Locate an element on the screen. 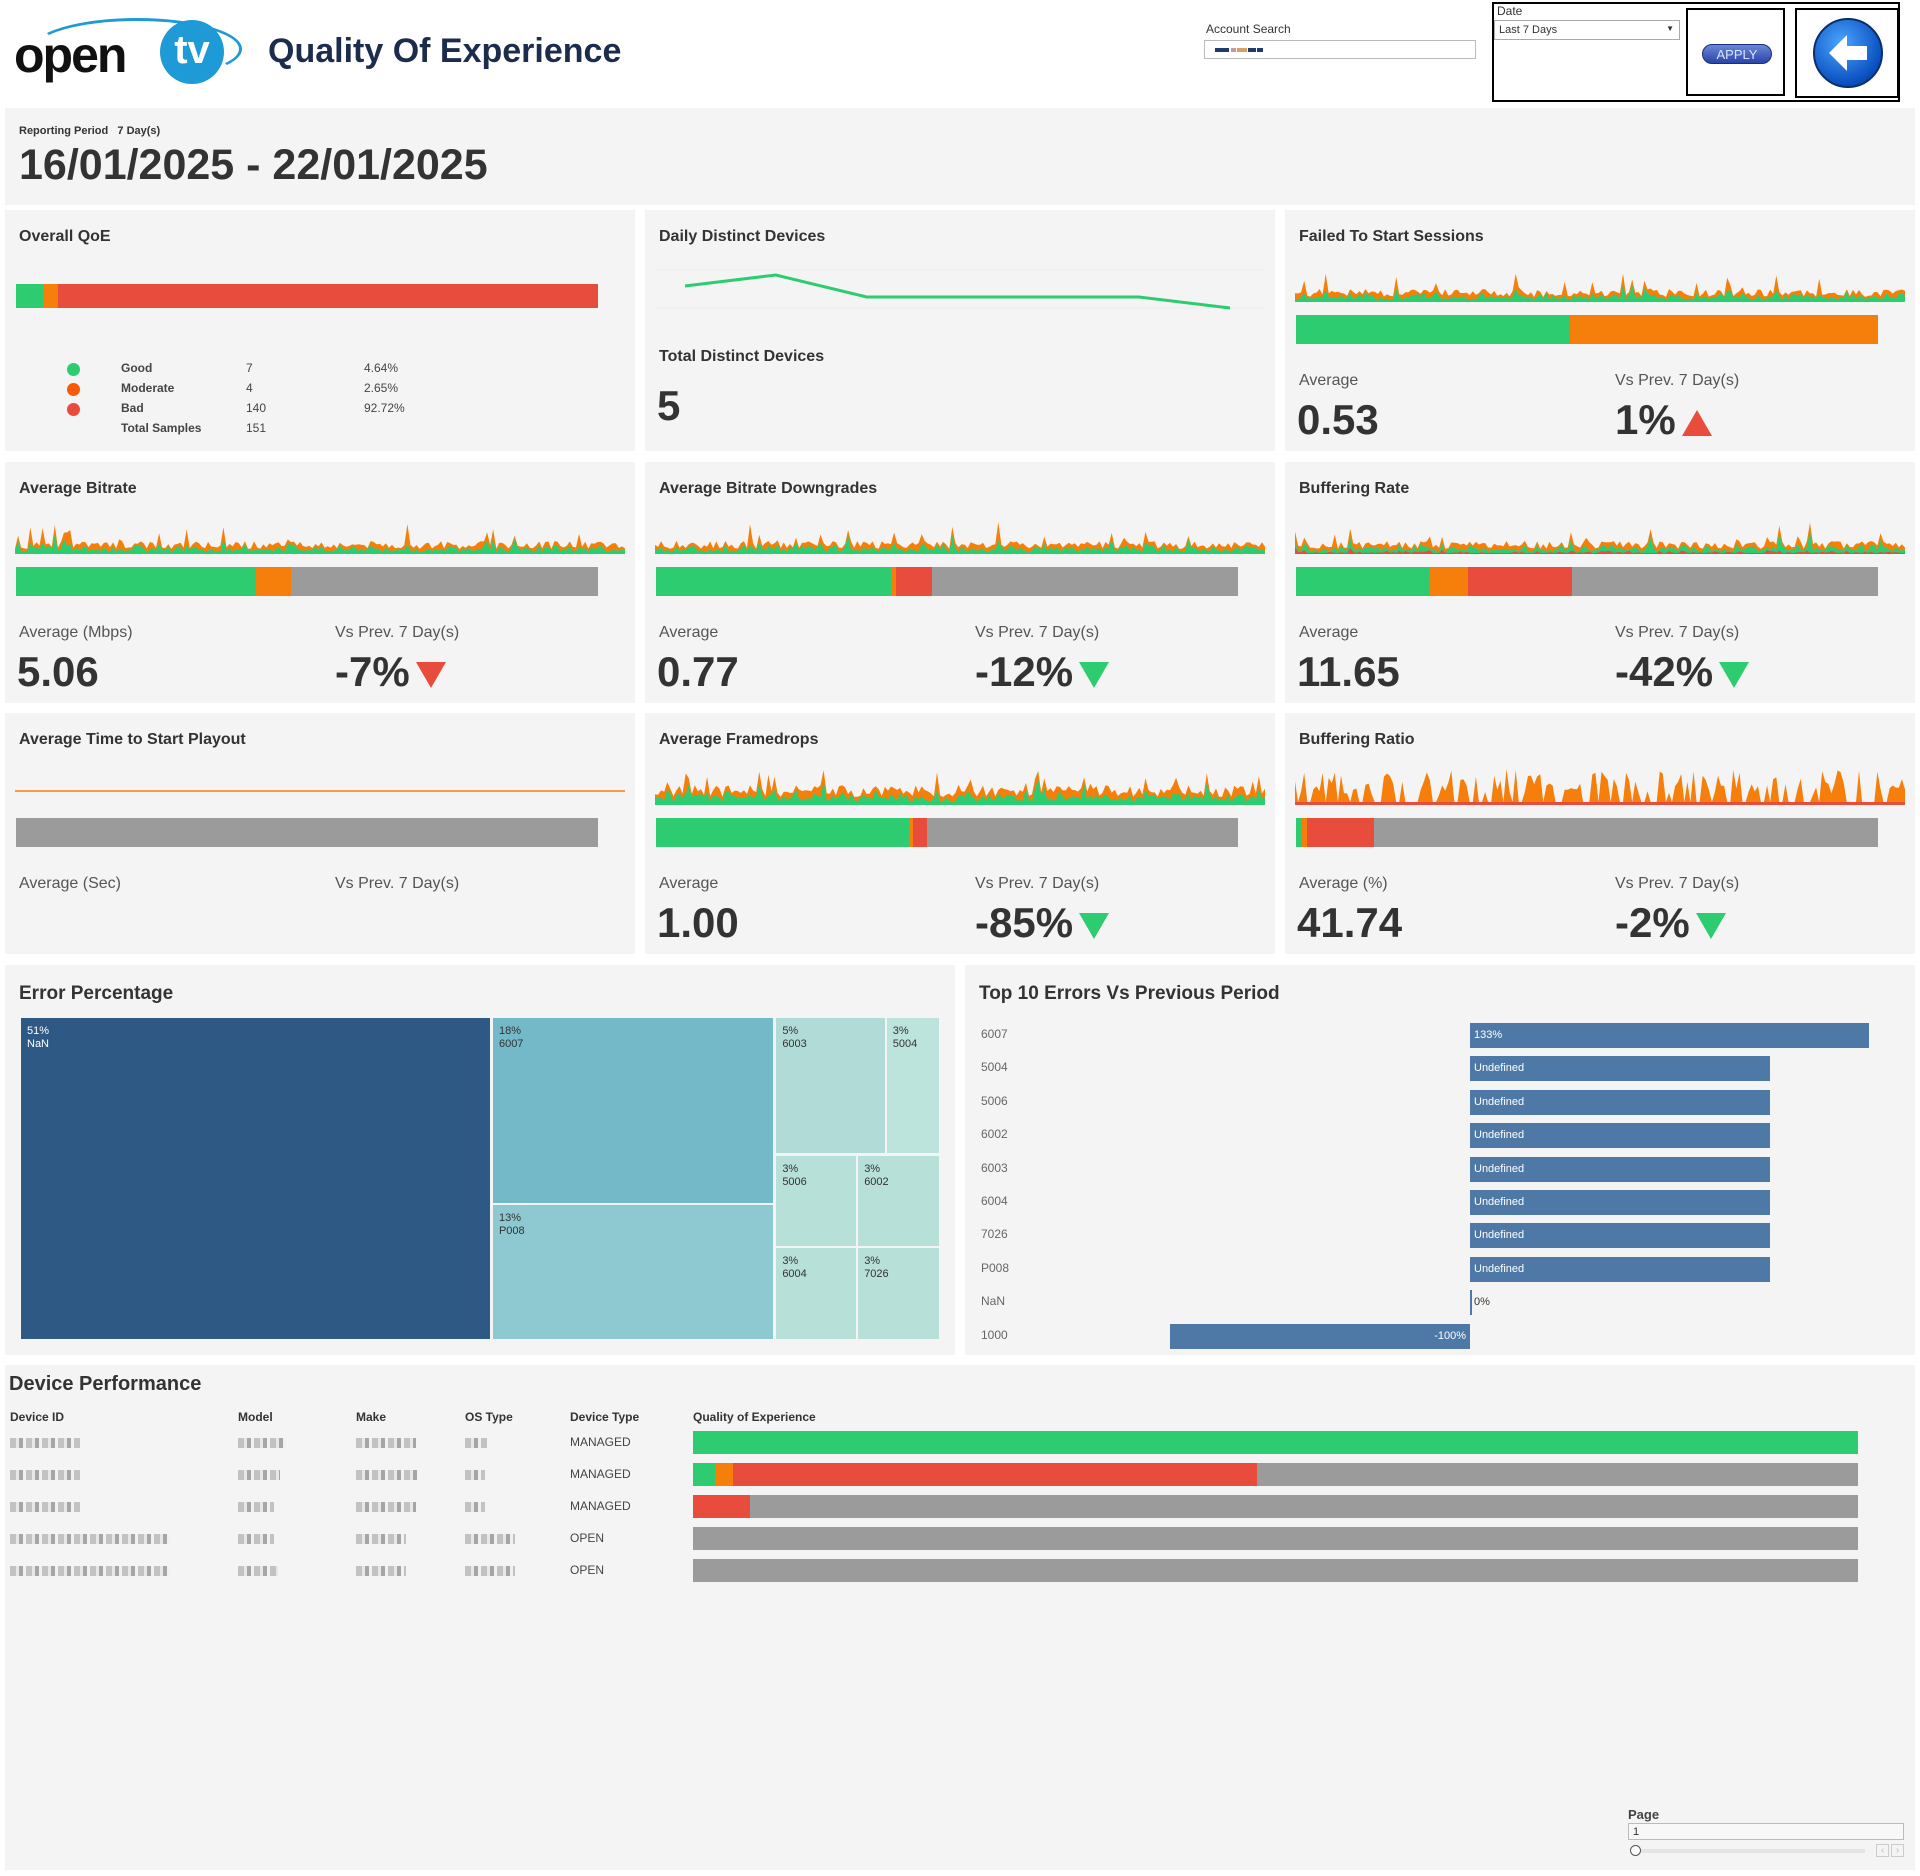 This screenshot has height=1876, width=1920. account-search-label: Account Search is located at coordinates (1248, 29).